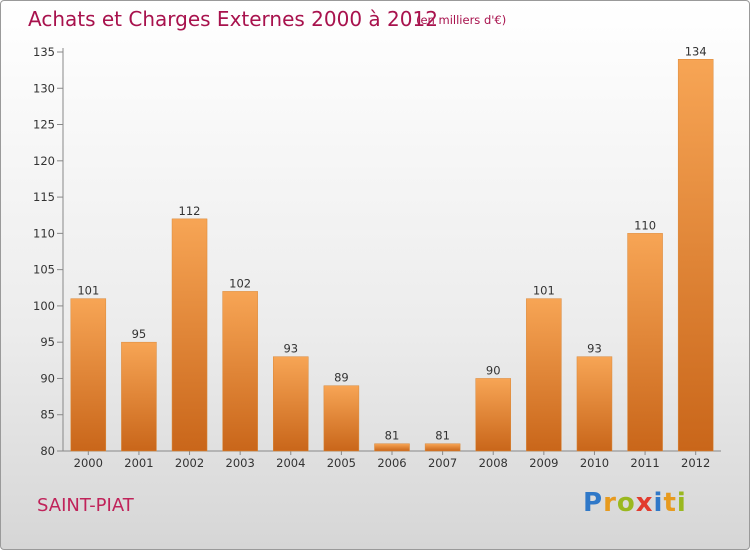  What do you see at coordinates (44, 88) in the screenshot?
I see `y-tick-label: 130` at bounding box center [44, 88].